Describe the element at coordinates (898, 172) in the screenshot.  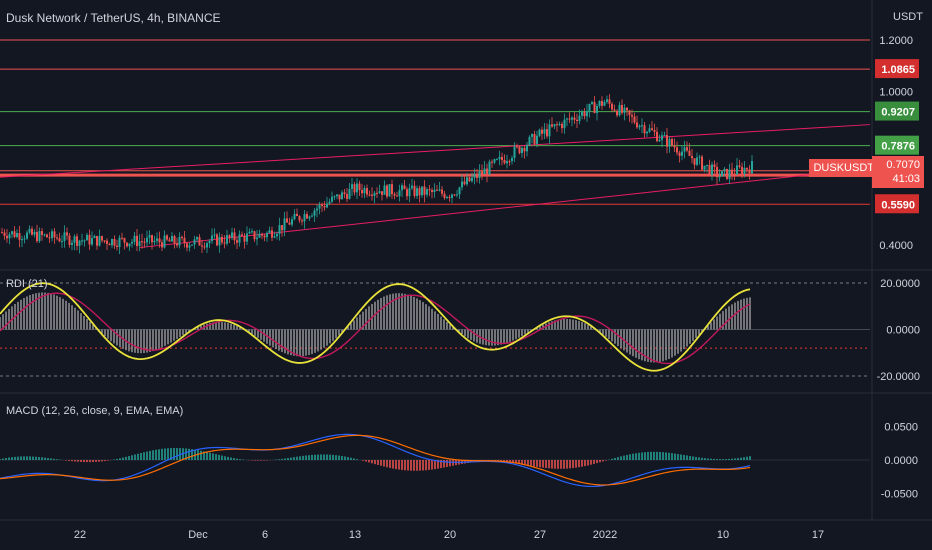
I see `last-price-tag: 0.7070 41:03` at that location.